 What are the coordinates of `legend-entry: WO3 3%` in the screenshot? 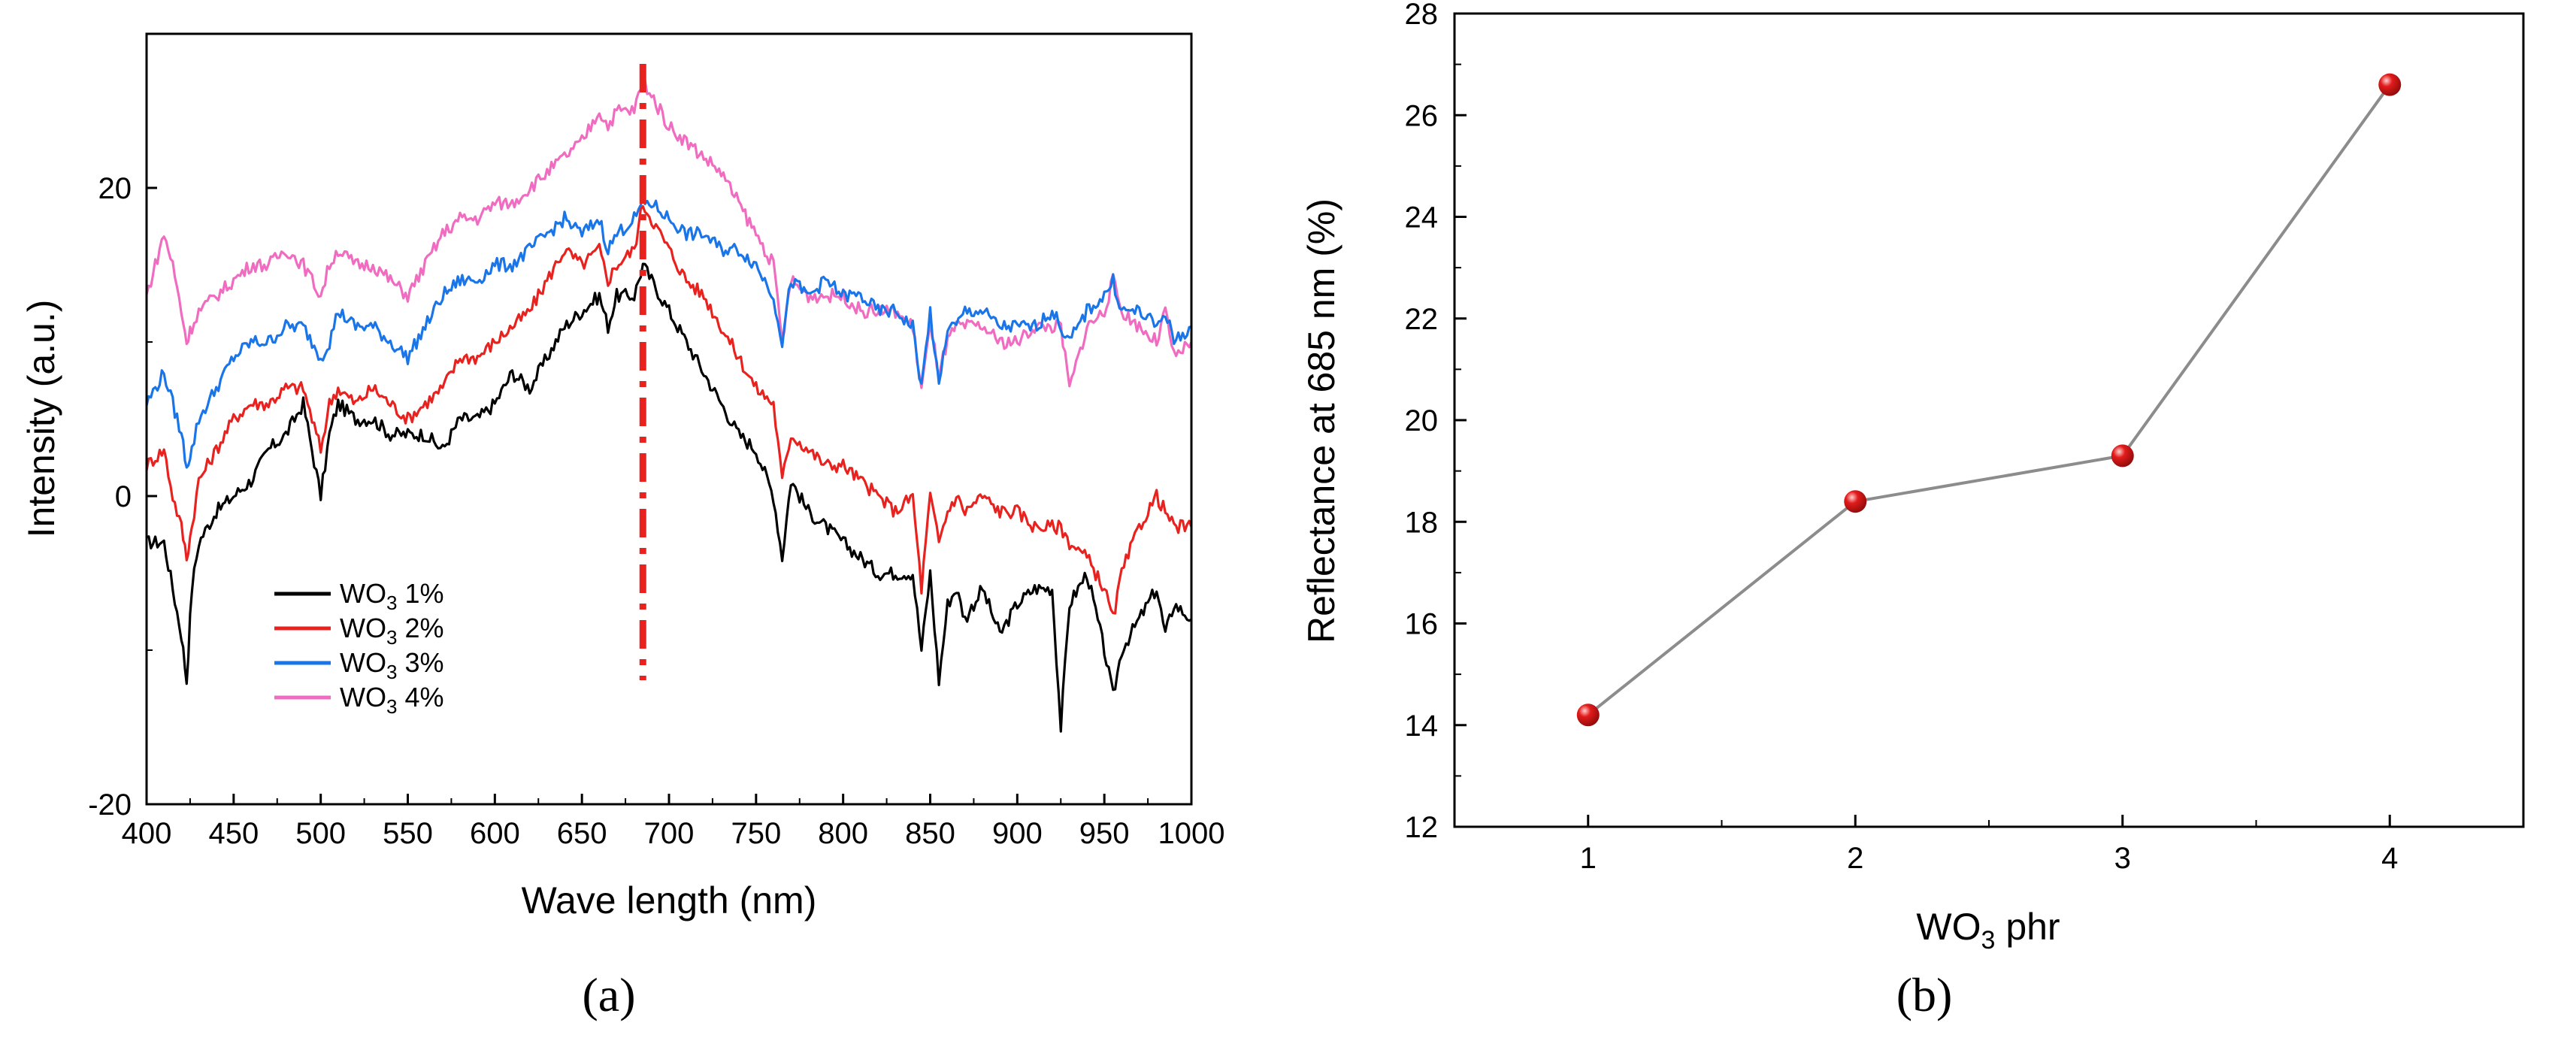 It's located at (392, 665).